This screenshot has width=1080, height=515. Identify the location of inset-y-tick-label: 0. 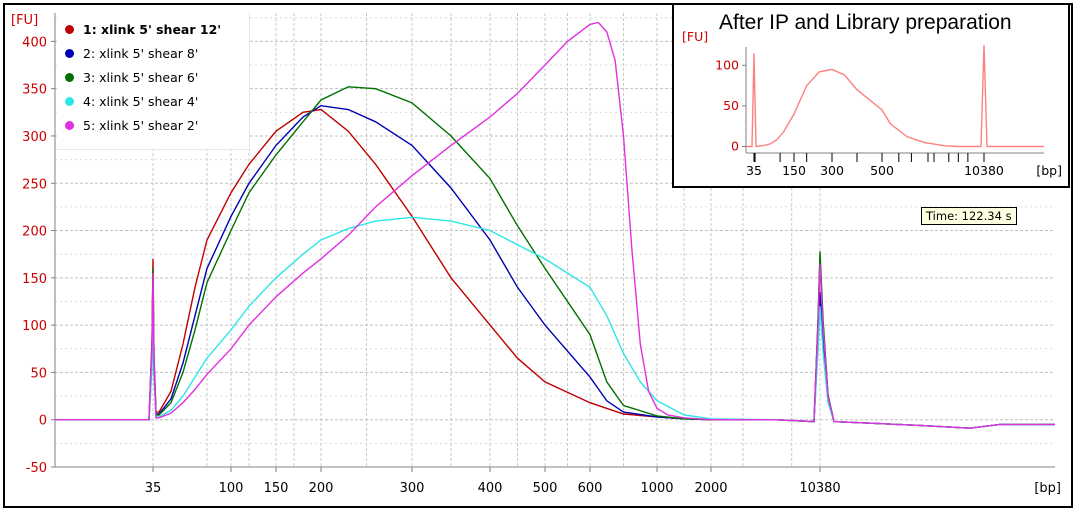
(735, 146).